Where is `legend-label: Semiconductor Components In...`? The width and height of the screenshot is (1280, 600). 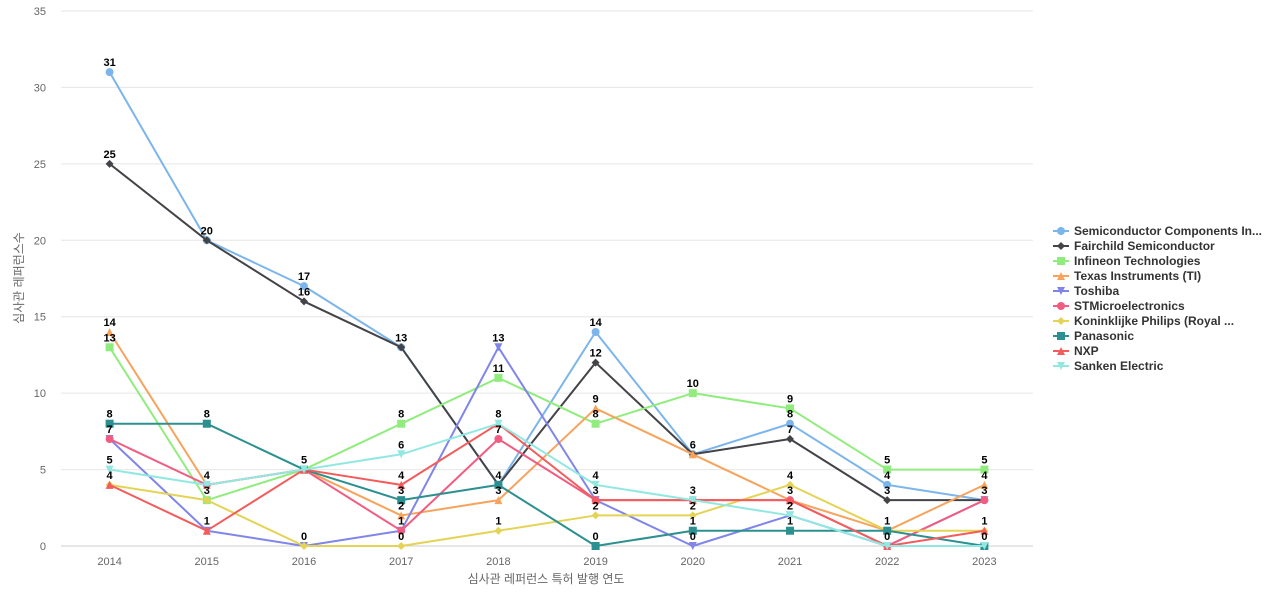
legend-label: Semiconductor Components In... is located at coordinates (1168, 231).